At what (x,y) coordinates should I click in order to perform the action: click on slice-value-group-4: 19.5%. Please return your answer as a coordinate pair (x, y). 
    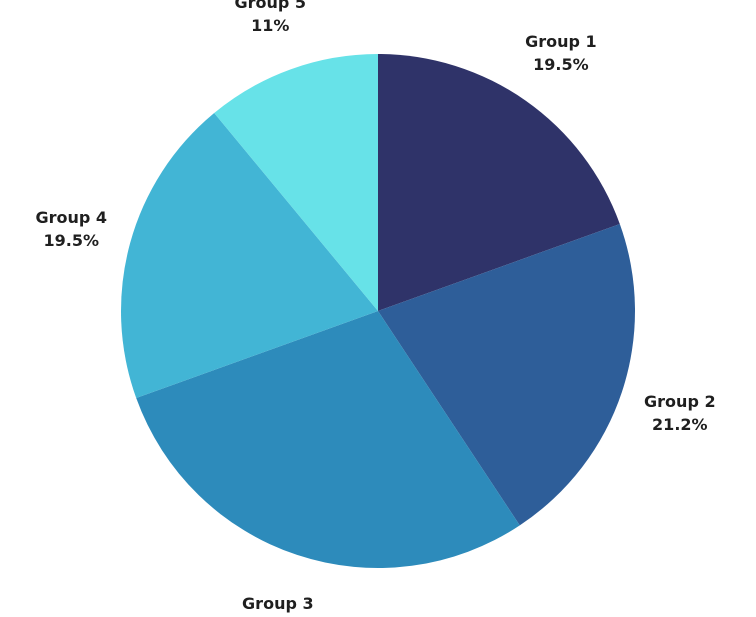
    Looking at the image, I should click on (72, 240).